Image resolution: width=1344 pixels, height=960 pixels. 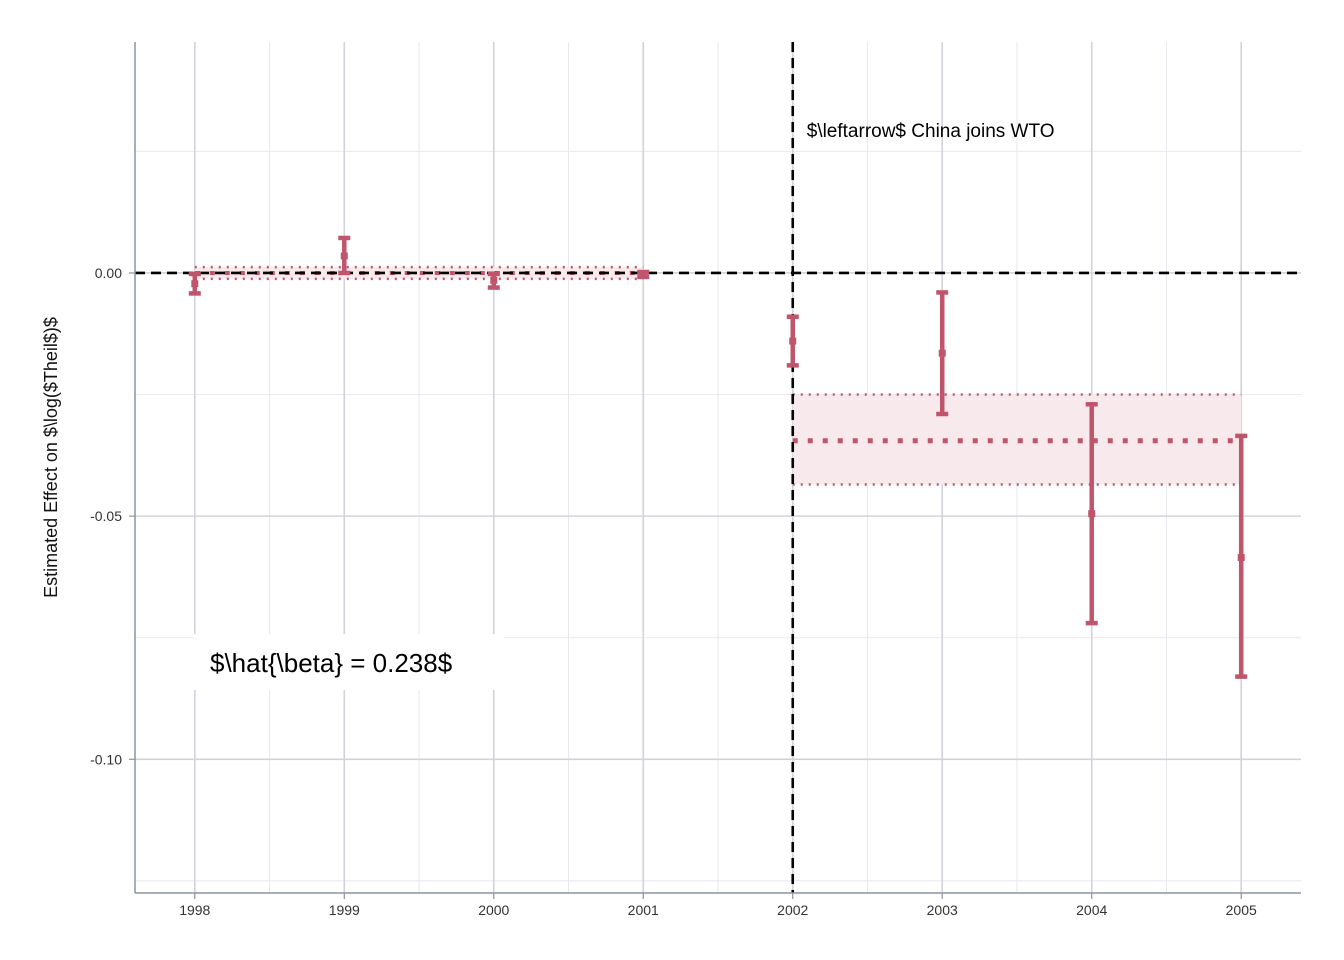 What do you see at coordinates (419, 273) in the screenshot?
I see `pre-period-band-fill` at bounding box center [419, 273].